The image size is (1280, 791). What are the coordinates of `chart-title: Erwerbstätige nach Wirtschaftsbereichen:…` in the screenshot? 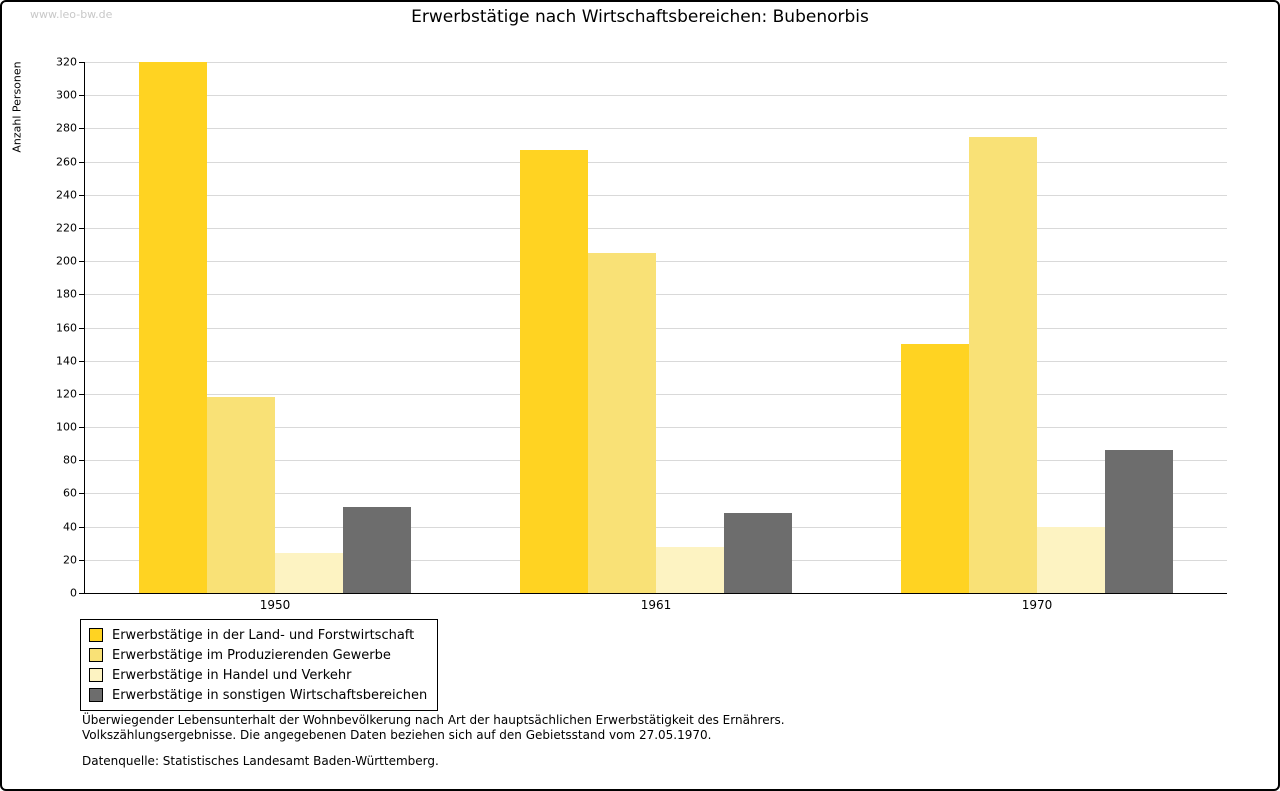 It's located at (640, 17).